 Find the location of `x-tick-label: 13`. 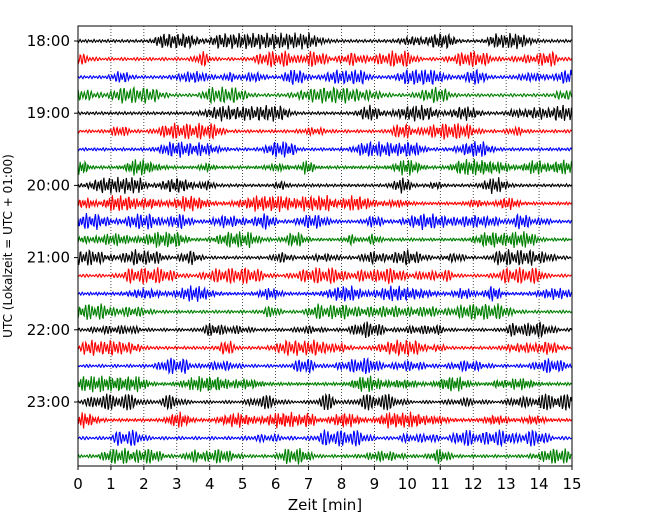

x-tick-label: 13 is located at coordinates (506, 484).